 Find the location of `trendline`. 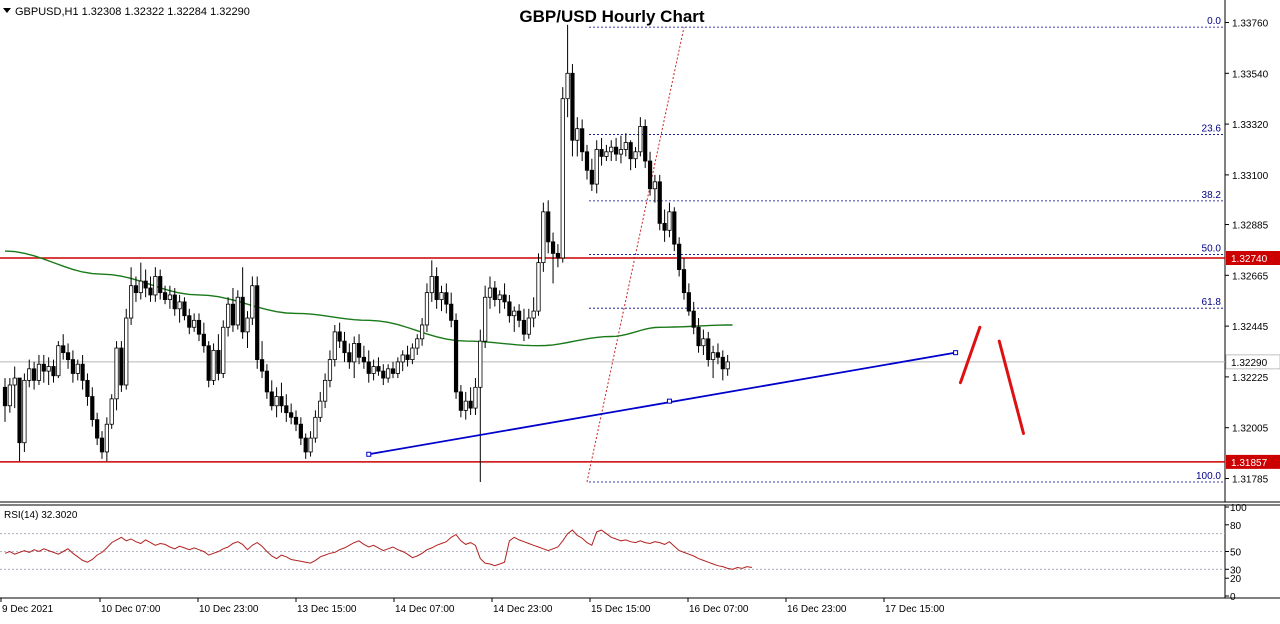

trendline is located at coordinates (662, 403).